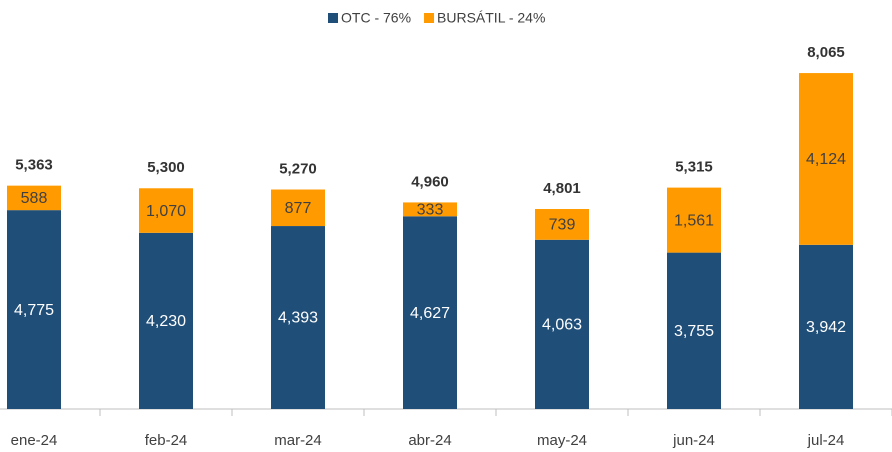 The height and width of the screenshot is (452, 892). What do you see at coordinates (166, 440) in the screenshot?
I see `x-tick-label: feb-24` at bounding box center [166, 440].